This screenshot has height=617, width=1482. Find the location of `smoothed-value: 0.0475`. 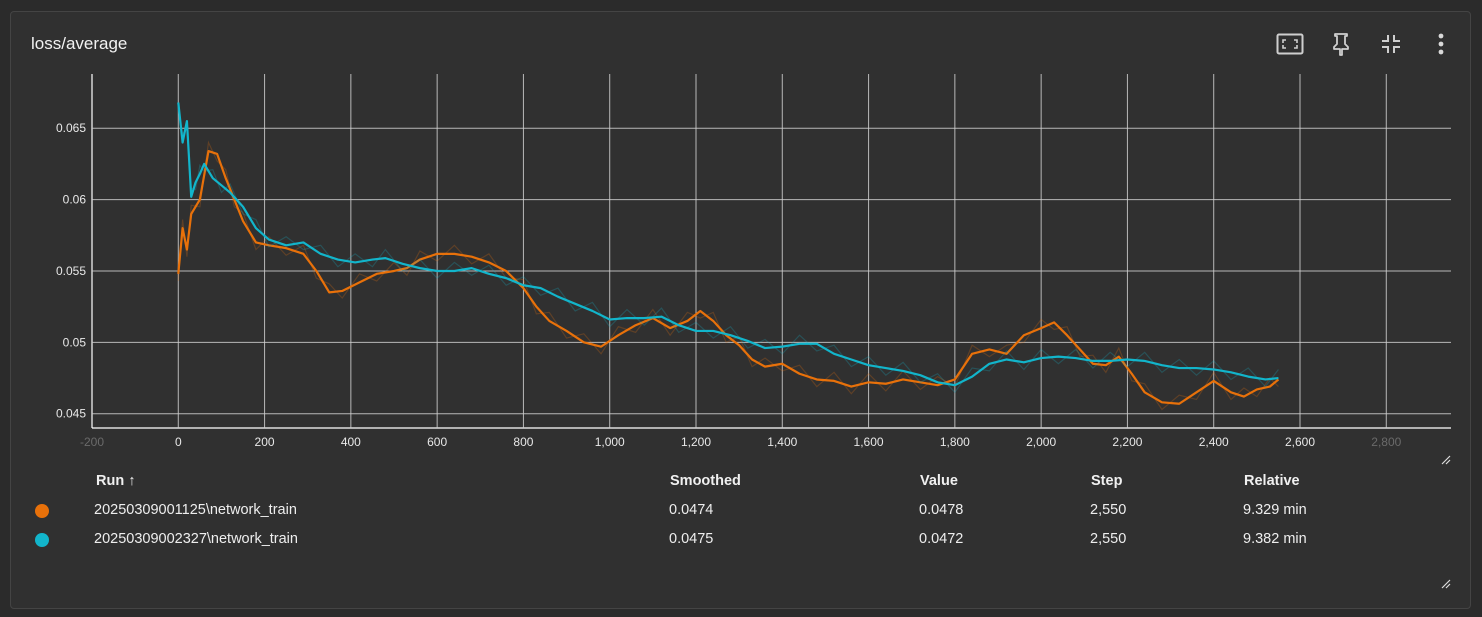

smoothed-value: 0.0475 is located at coordinates (691, 539).